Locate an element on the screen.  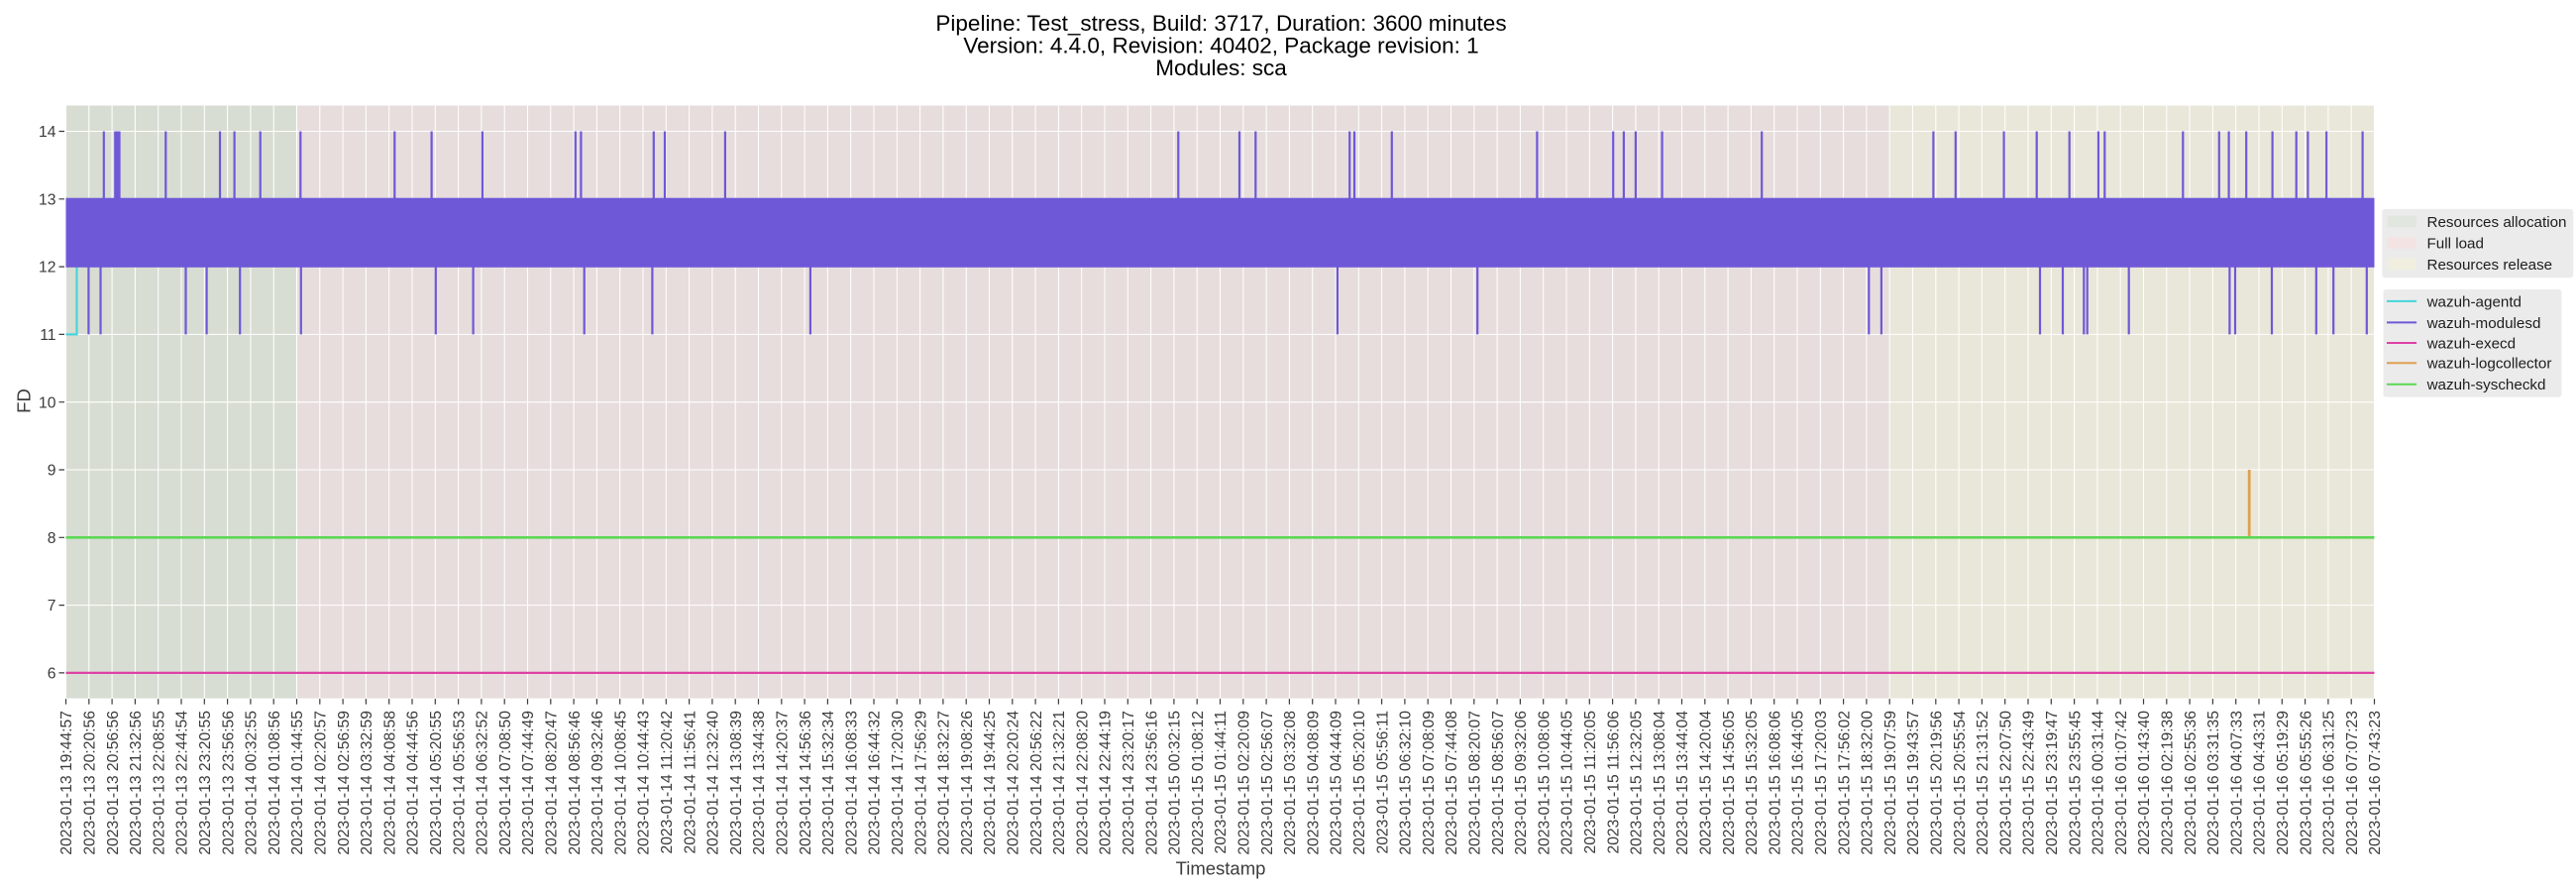
svg-text: Resources release is located at coordinates (2490, 265).